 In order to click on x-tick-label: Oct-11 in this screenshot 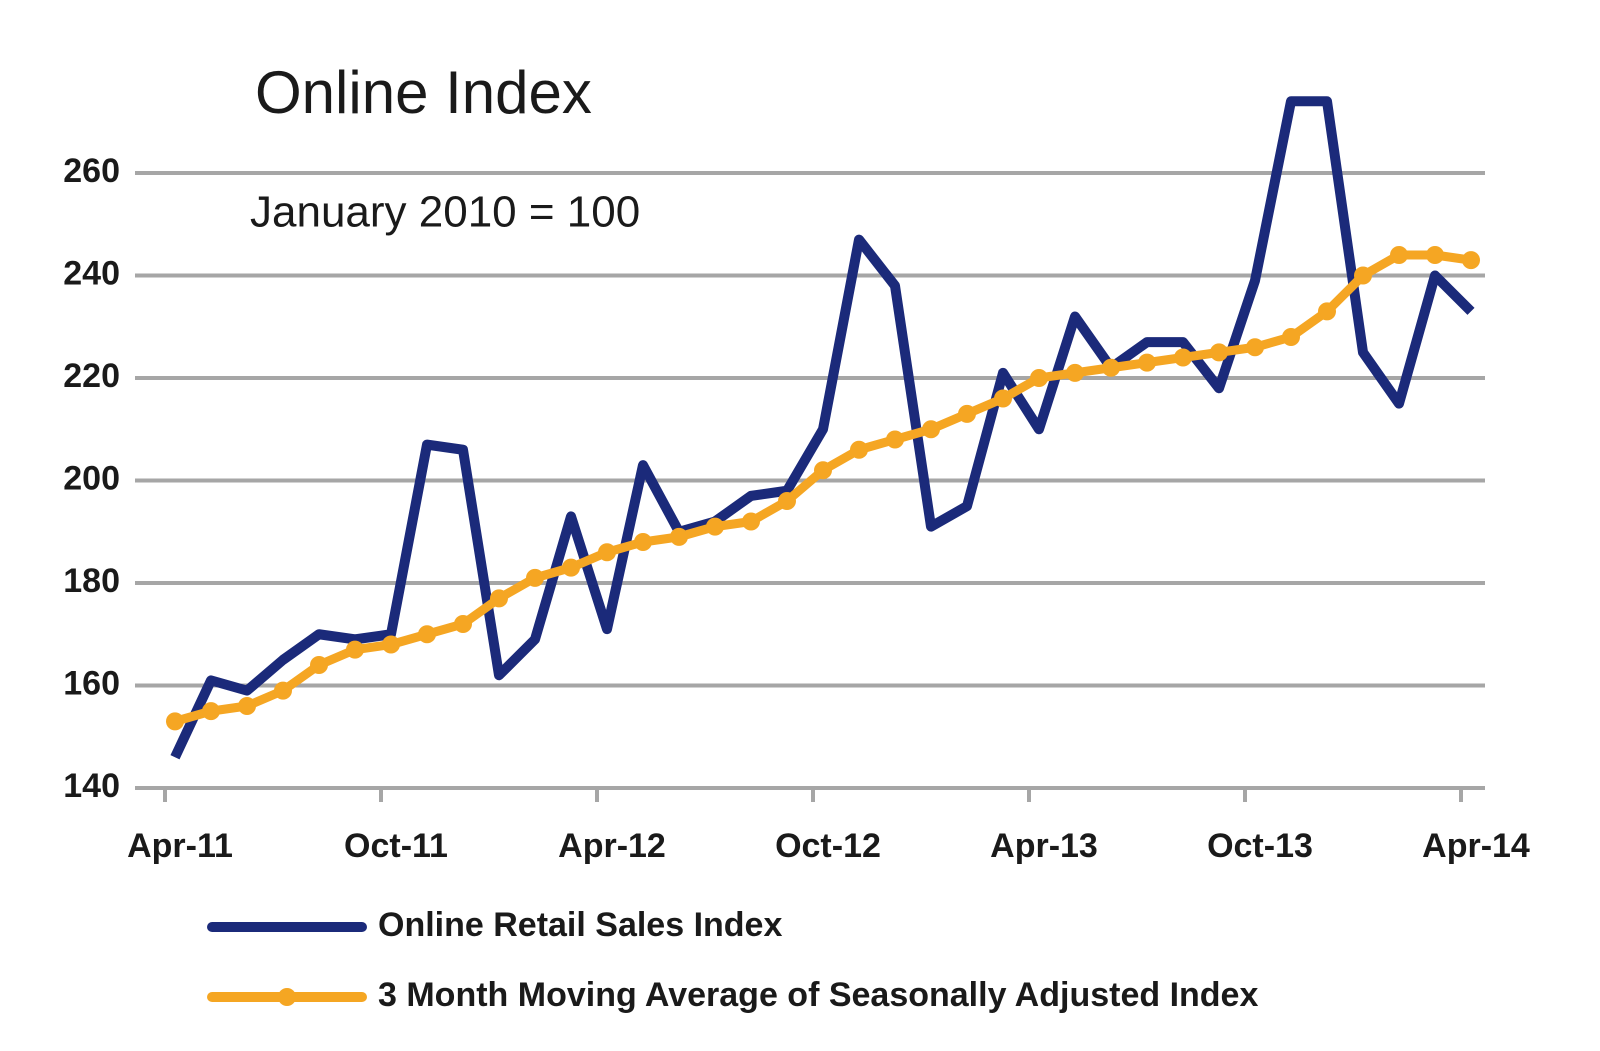, I will do `click(396, 846)`.